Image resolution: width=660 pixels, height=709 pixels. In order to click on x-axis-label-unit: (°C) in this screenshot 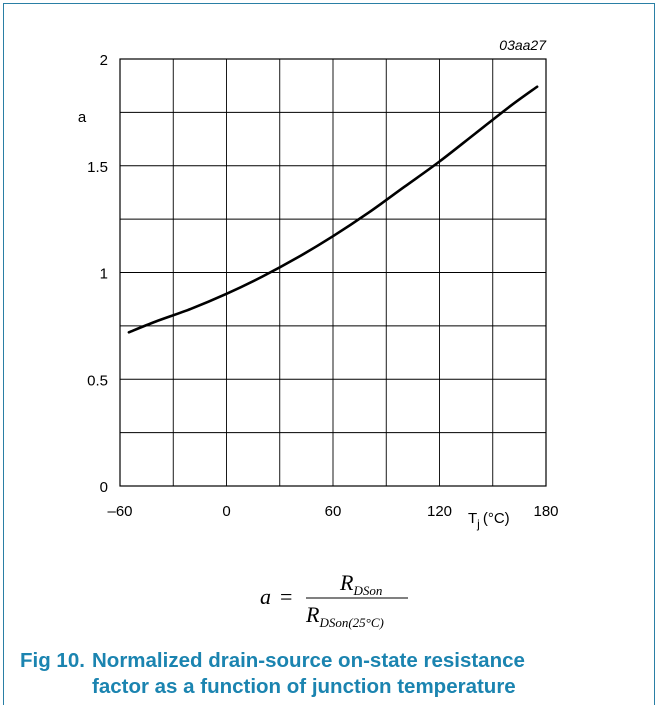, I will do `click(496, 518)`.